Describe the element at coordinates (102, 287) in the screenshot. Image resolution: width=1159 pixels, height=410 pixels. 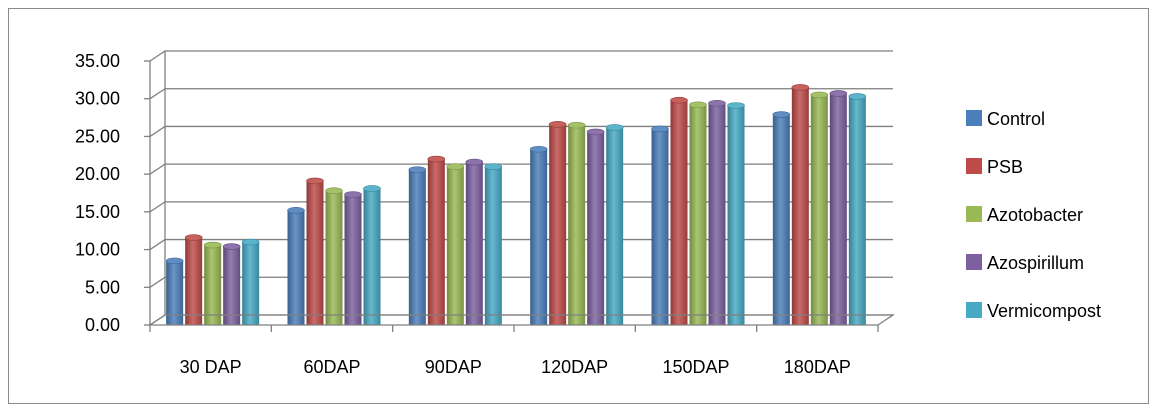
I see `y-tick-label: 5.00` at that location.